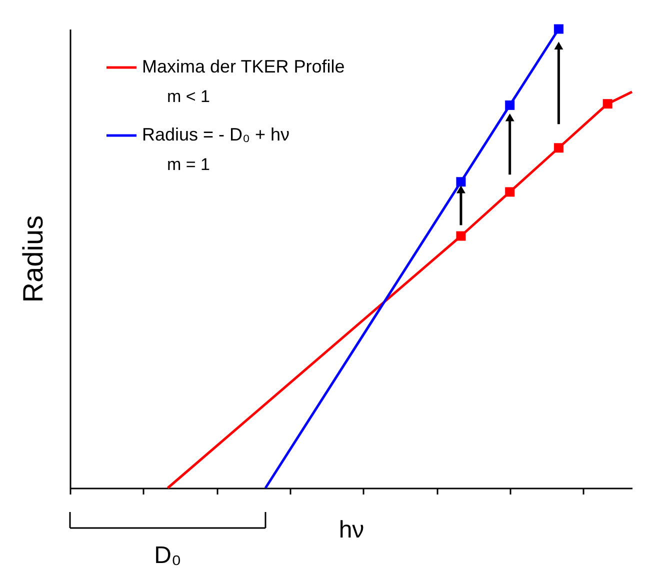 Image resolution: width=650 pixels, height=577 pixels. Describe the element at coordinates (188, 96) in the screenshot. I see `annotation: m < 1` at that location.